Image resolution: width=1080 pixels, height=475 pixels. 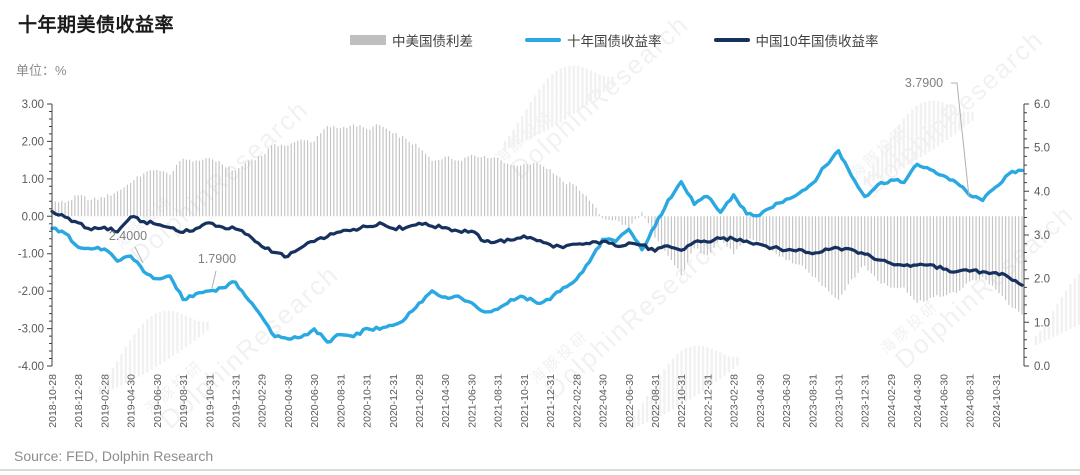 What do you see at coordinates (682, 401) in the screenshot?
I see `x-axis-label: 2022-10-31` at bounding box center [682, 401].